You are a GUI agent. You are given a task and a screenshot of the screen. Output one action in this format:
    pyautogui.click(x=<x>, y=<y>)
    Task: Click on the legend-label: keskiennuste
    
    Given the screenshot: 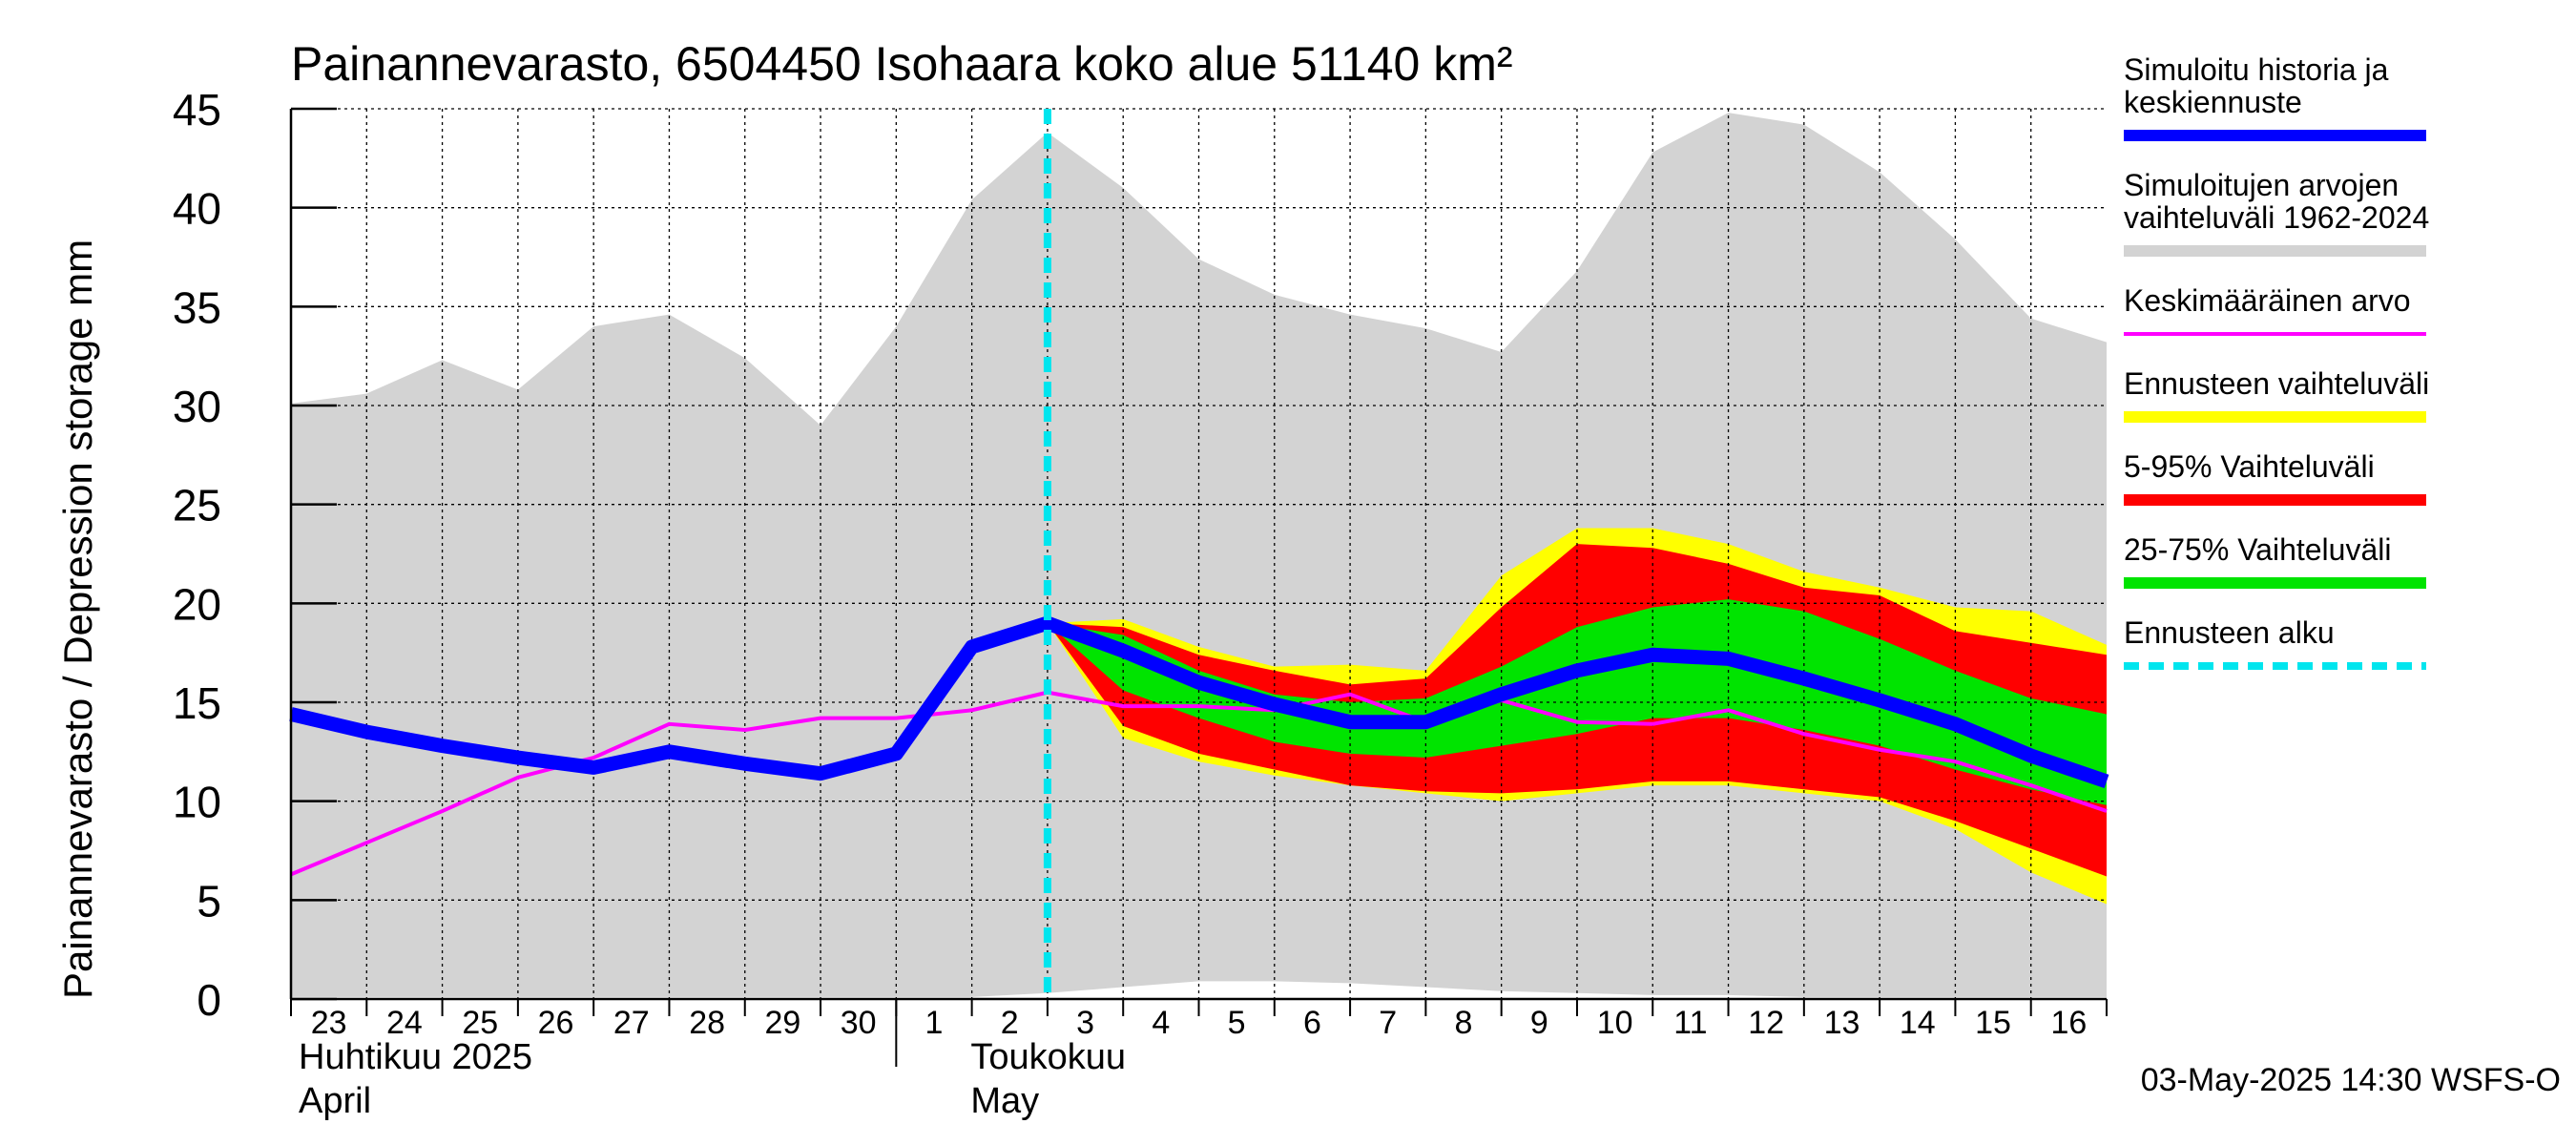 What is the action you would take?
    pyautogui.click(x=2213, y=102)
    